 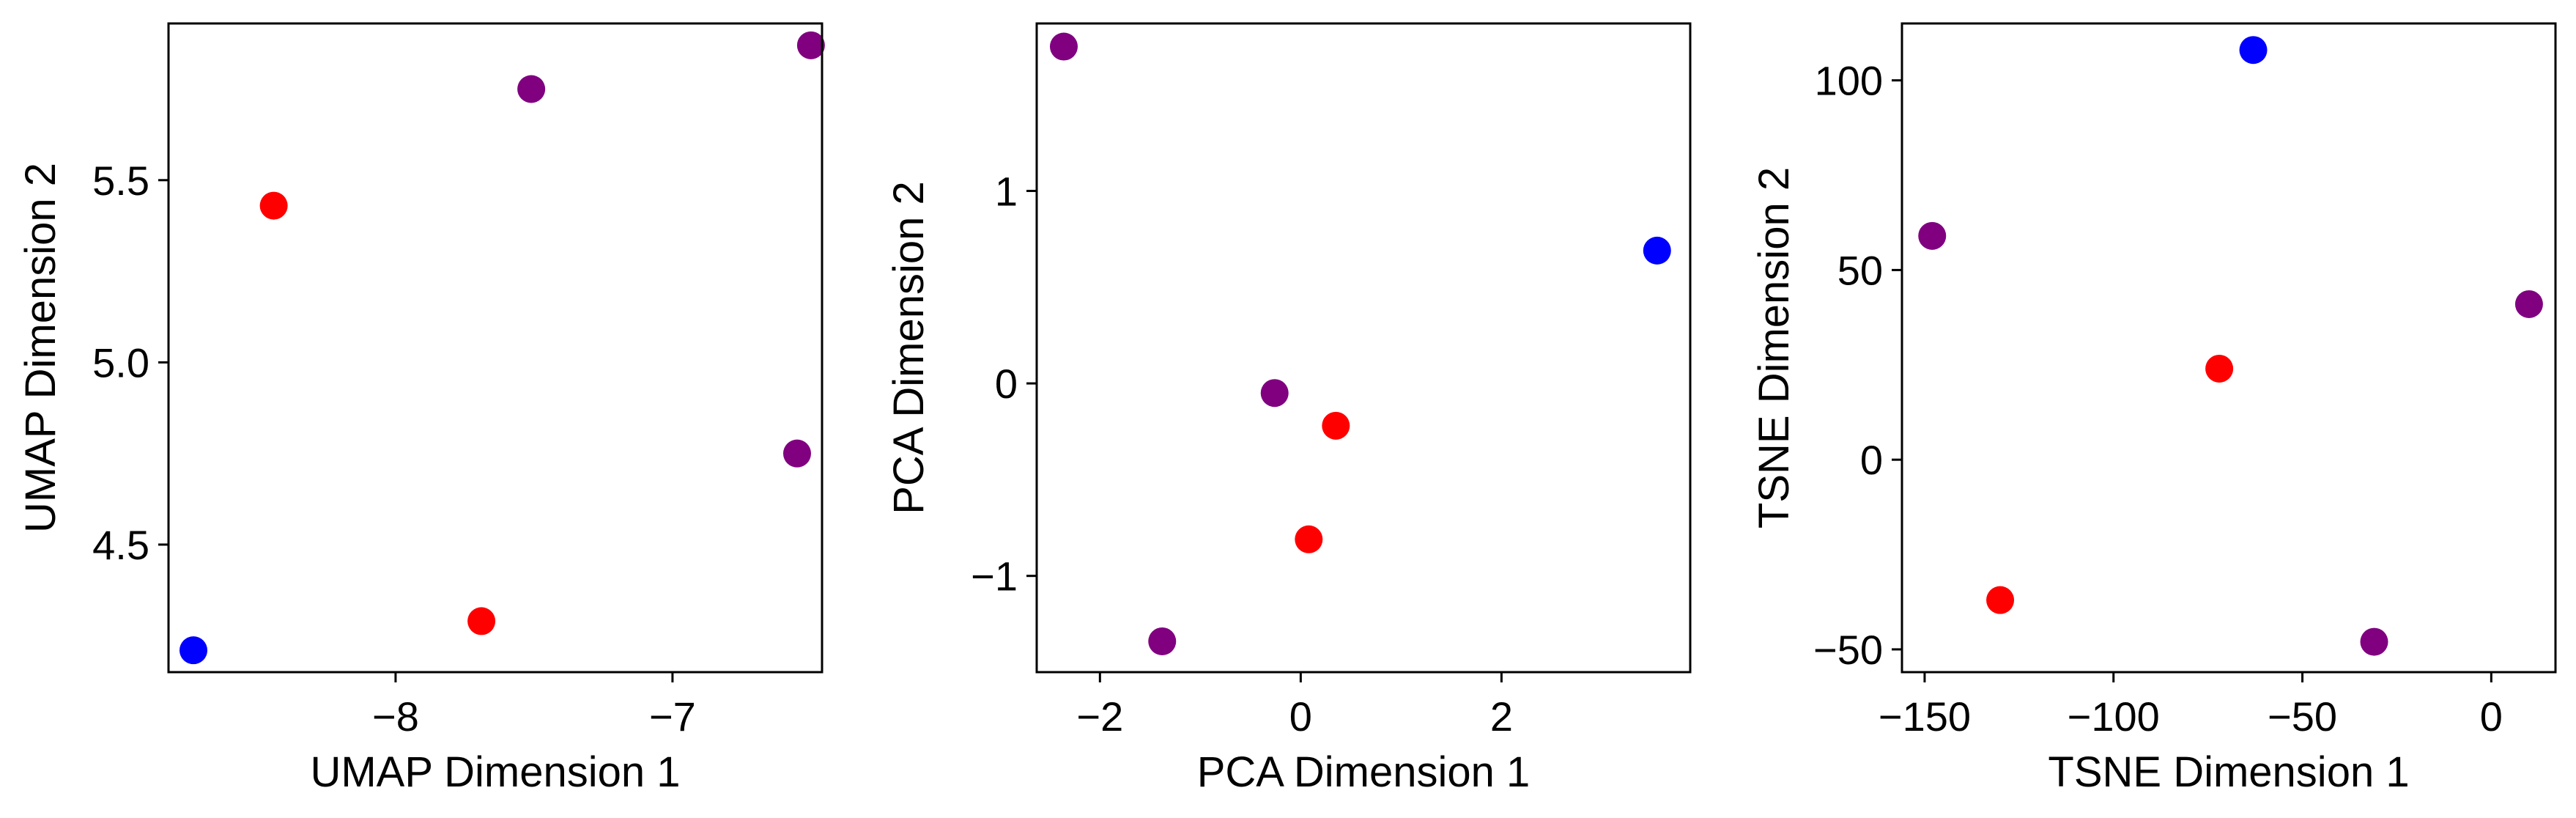 What do you see at coordinates (1848, 650) in the screenshot?
I see `y-tick-label: −50` at bounding box center [1848, 650].